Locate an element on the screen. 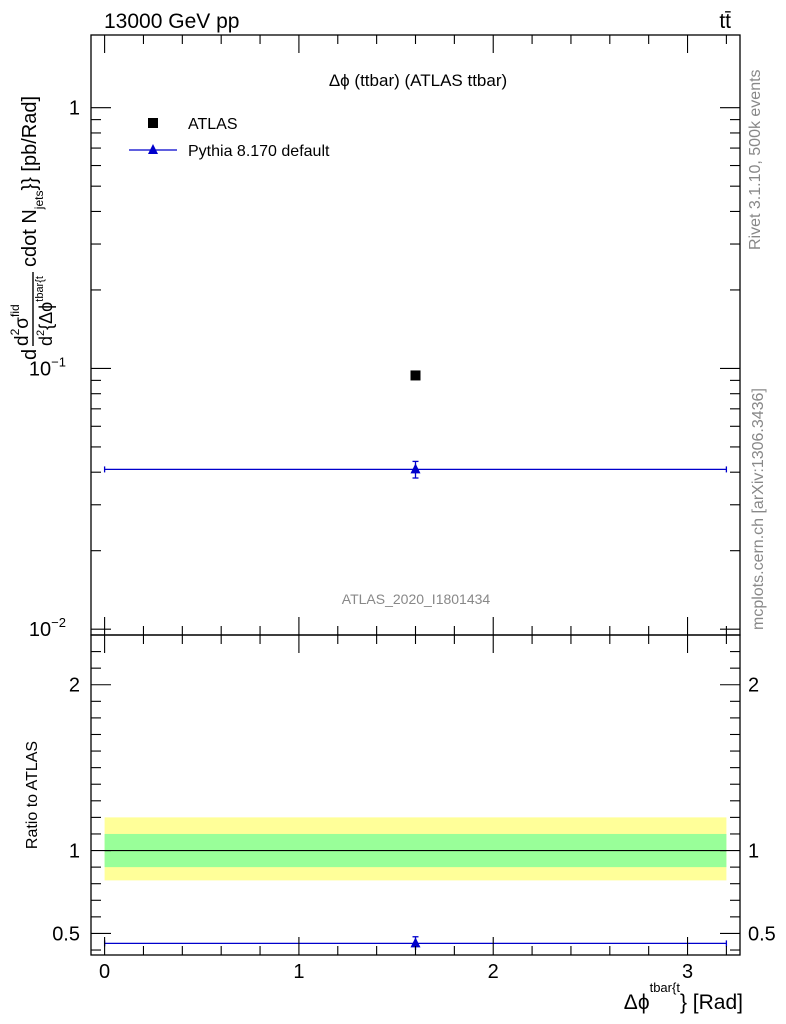  ylabel-den-sup1: 2 is located at coordinates (41, 333).